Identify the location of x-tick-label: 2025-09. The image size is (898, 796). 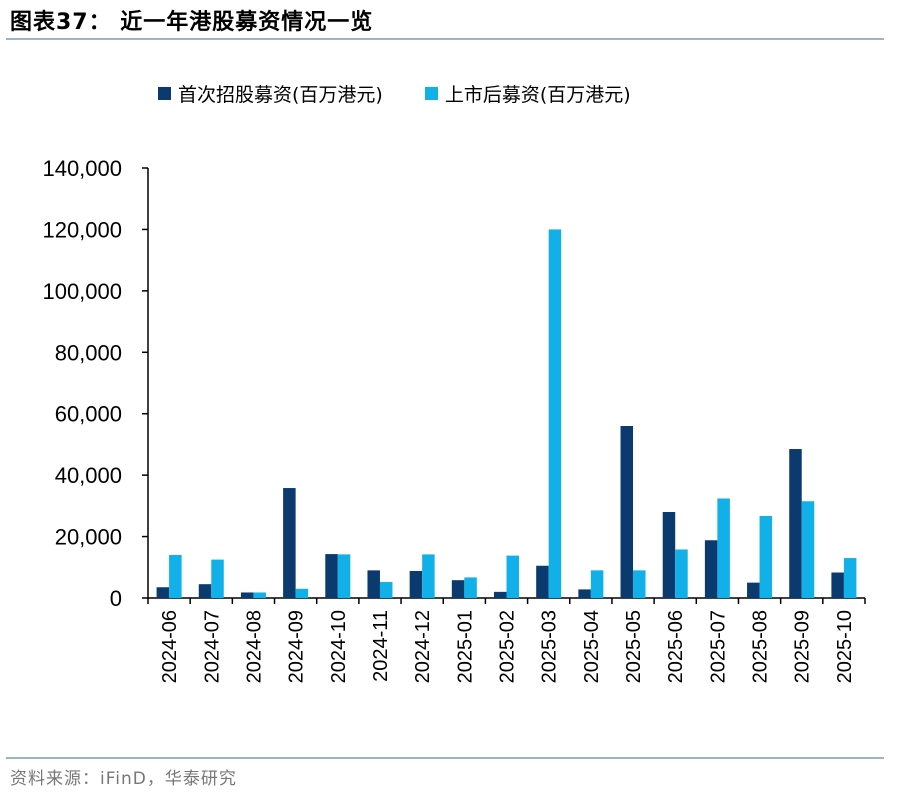
(803, 646).